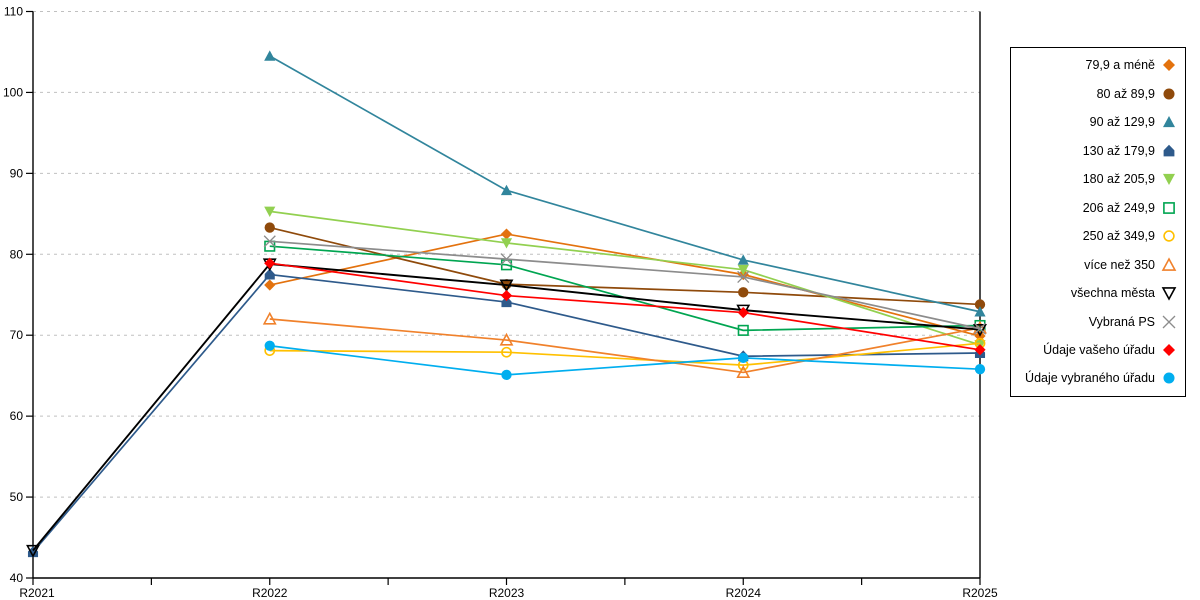  What do you see at coordinates (1119, 264) in the screenshot?
I see `legend-label: více než 350` at bounding box center [1119, 264].